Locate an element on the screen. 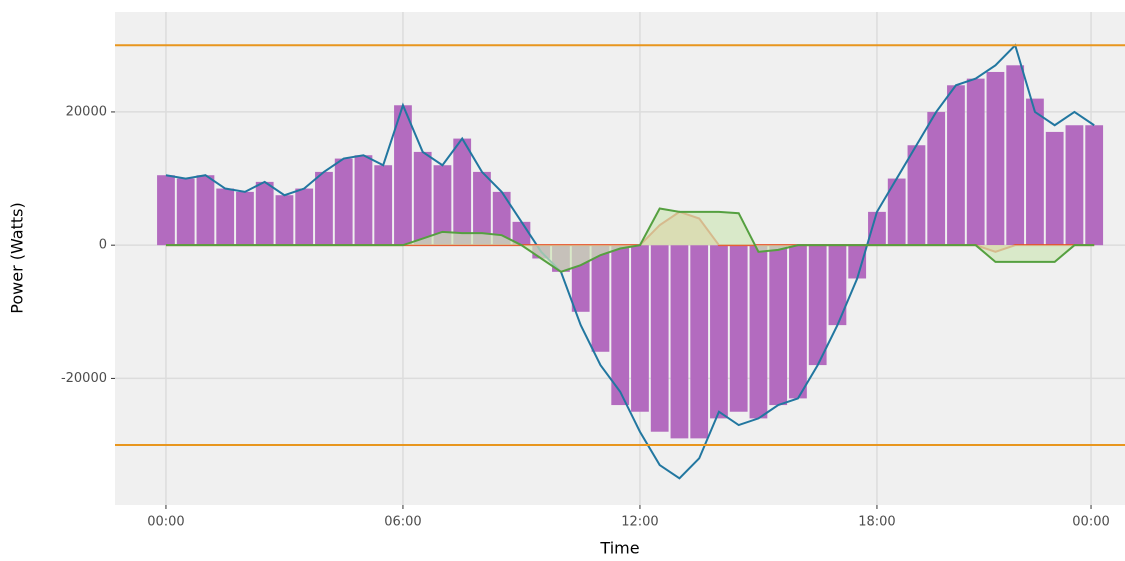  y-tick-label: 20000 is located at coordinates (86, 111).